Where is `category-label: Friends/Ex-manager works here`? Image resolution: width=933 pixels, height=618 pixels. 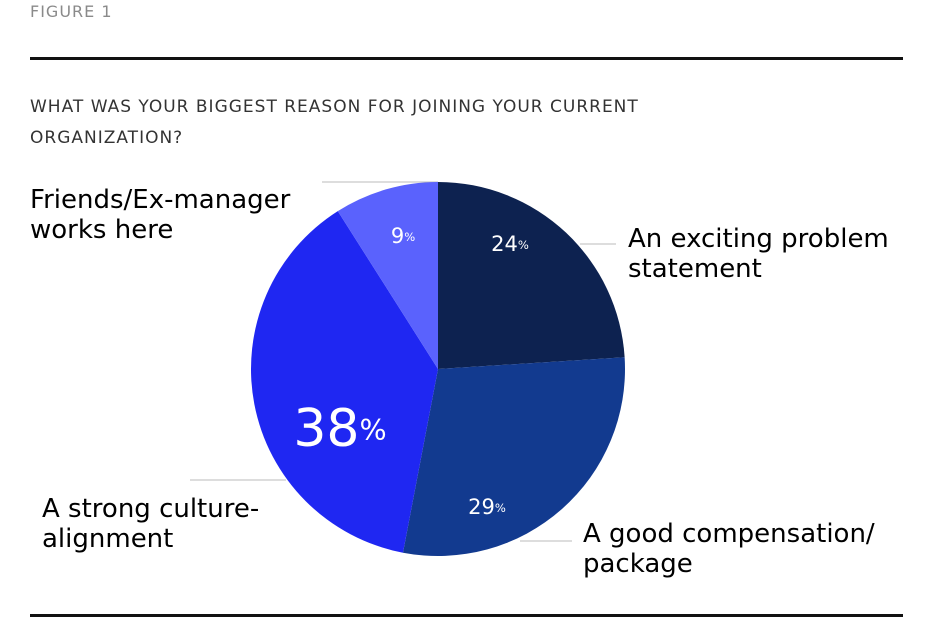
category-label: Friends/Ex-manager works here is located at coordinates (160, 215).